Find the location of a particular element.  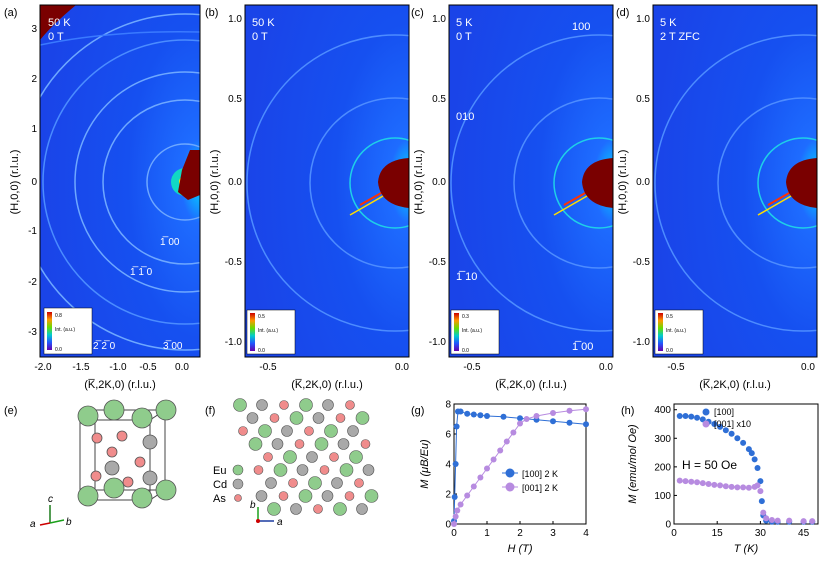

ytick-a-1: 2 is located at coordinates (34, 79).